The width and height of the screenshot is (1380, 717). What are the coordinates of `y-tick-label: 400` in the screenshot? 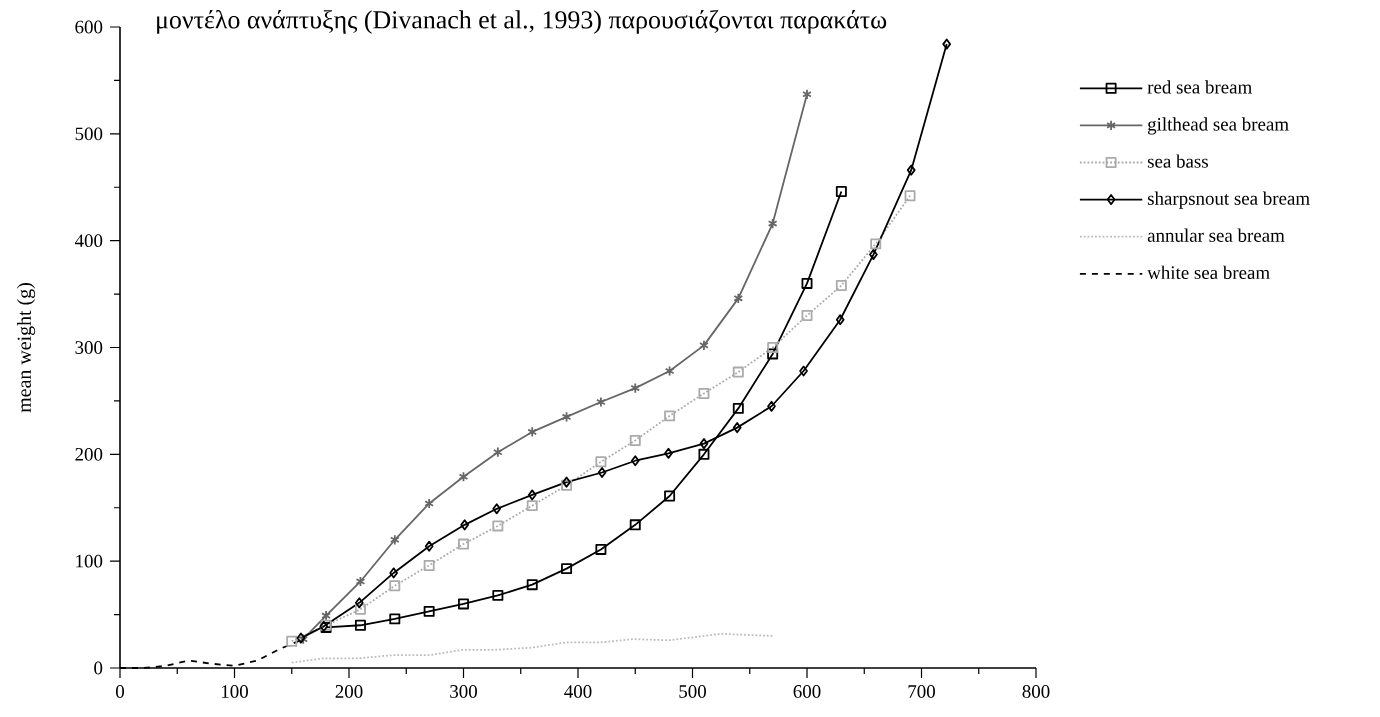 It's located at (88, 241).